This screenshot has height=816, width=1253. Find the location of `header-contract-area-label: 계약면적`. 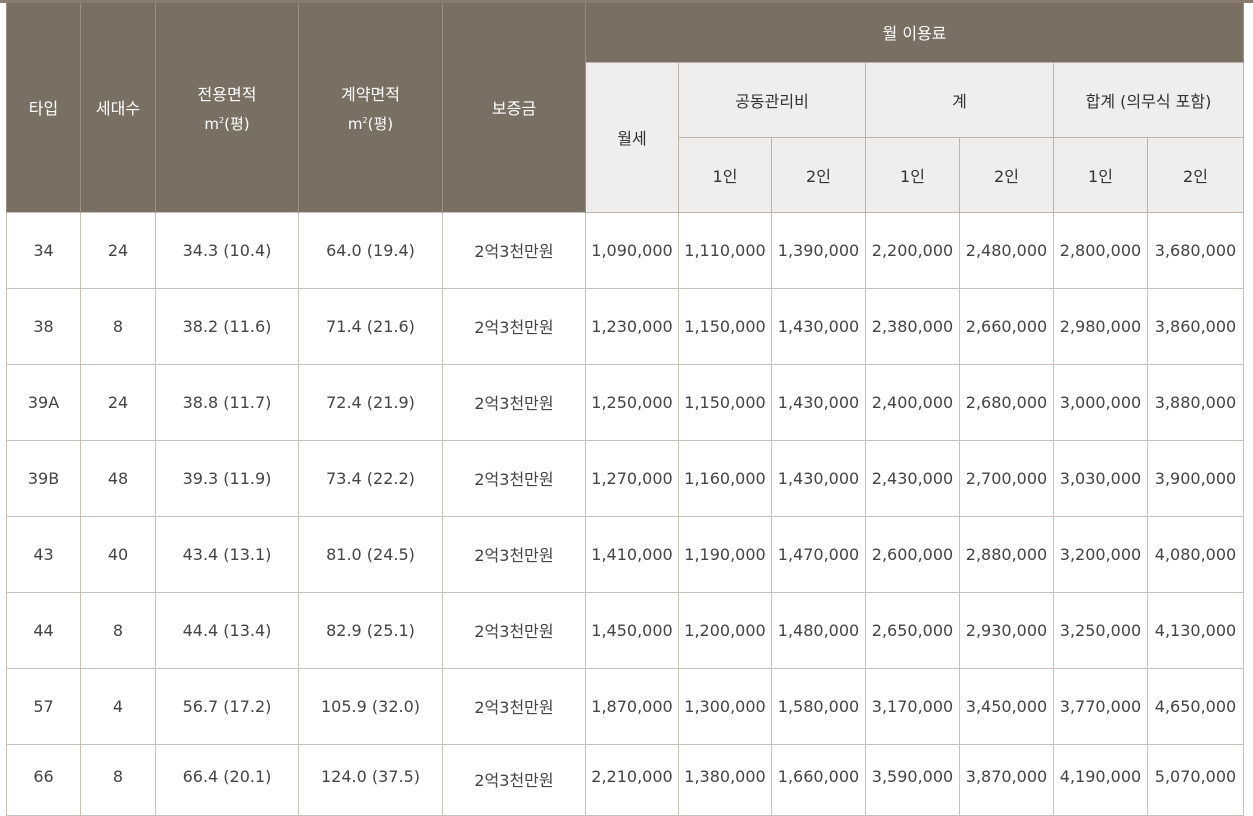

header-contract-area-label: 계약면적 is located at coordinates (370, 94).